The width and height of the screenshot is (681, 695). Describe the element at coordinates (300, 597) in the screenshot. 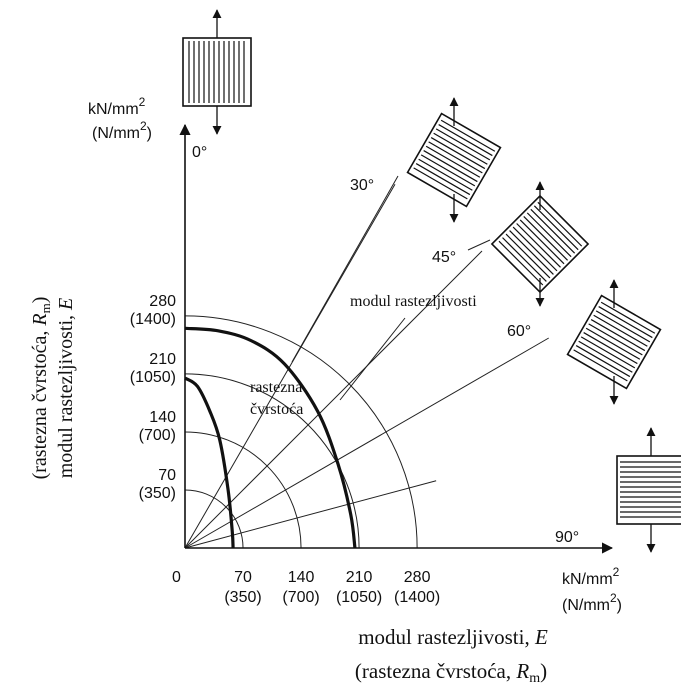

I see `x-tick-sub-140: (700)` at that location.